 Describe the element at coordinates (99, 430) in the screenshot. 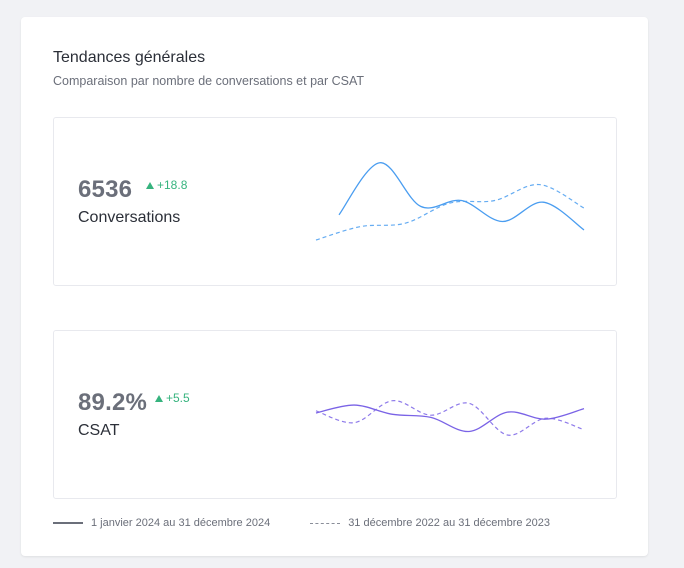

I see `csat-label: CSAT` at that location.